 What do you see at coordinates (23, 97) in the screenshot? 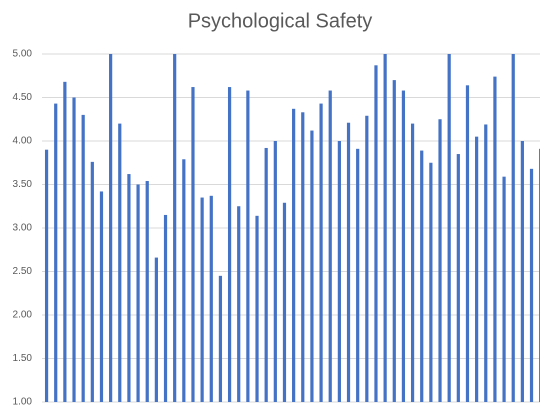
I see `y-tick-label: 4.50` at bounding box center [23, 97].